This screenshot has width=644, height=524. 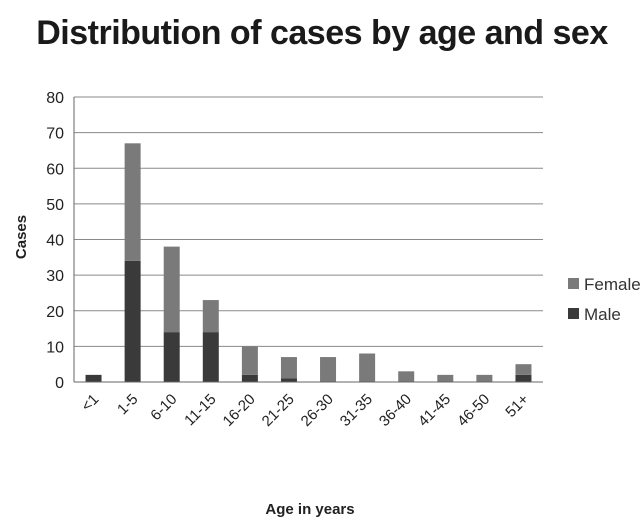 I want to click on x-tick-label: 21-25, so click(x=278, y=410).